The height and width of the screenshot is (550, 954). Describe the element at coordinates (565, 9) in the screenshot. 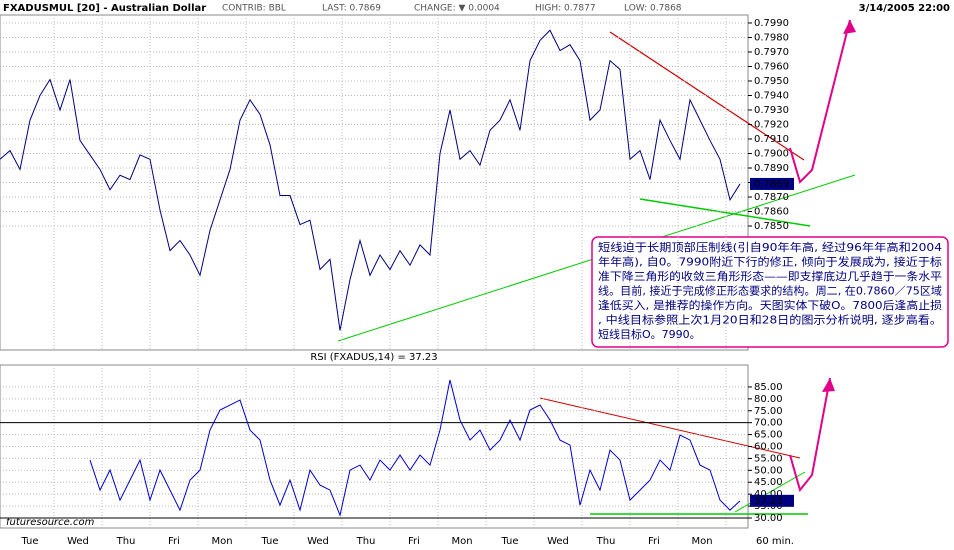

I see `header-field: HIGH: 0.7877` at that location.